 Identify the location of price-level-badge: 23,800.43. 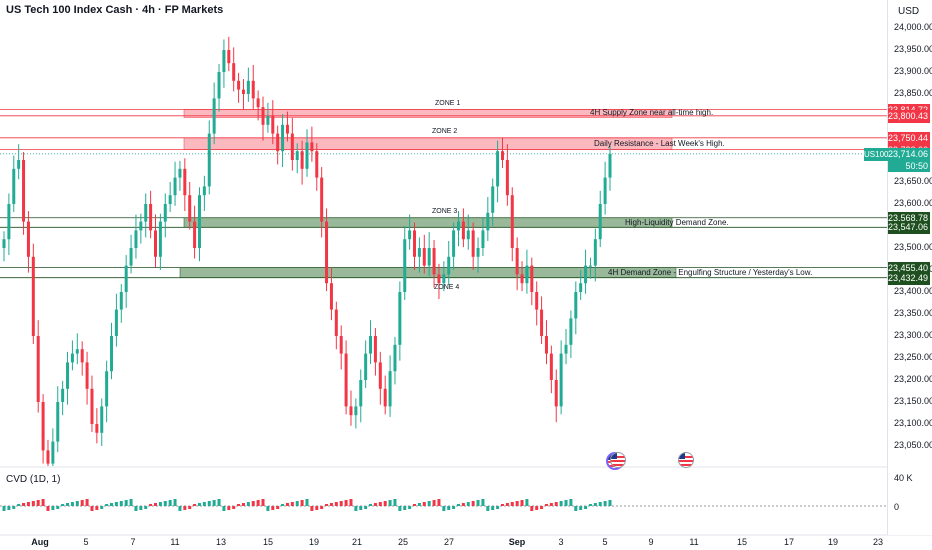
(909, 116).